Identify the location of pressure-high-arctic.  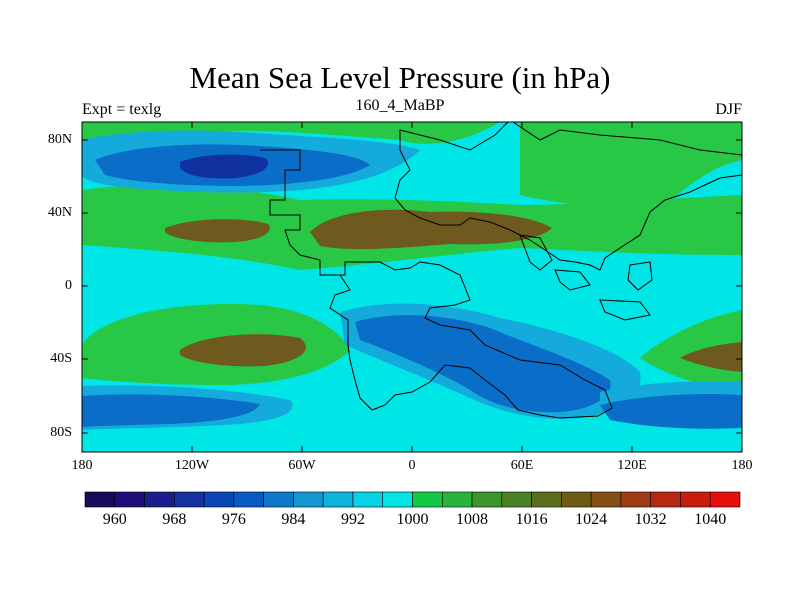
(631, 164).